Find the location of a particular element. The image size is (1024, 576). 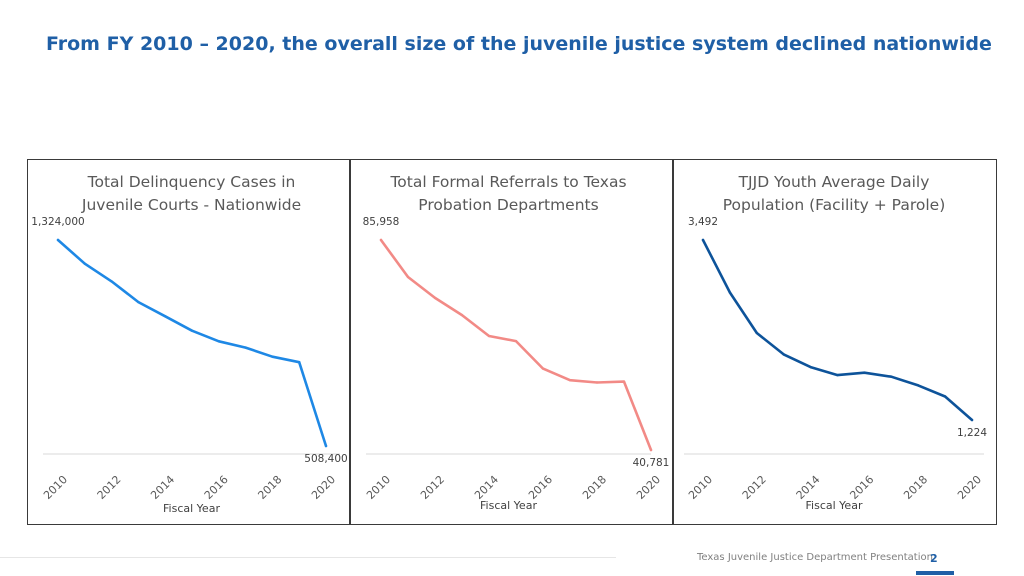

chart-title-line: Population (Facility + Parole) is located at coordinates (834, 205).